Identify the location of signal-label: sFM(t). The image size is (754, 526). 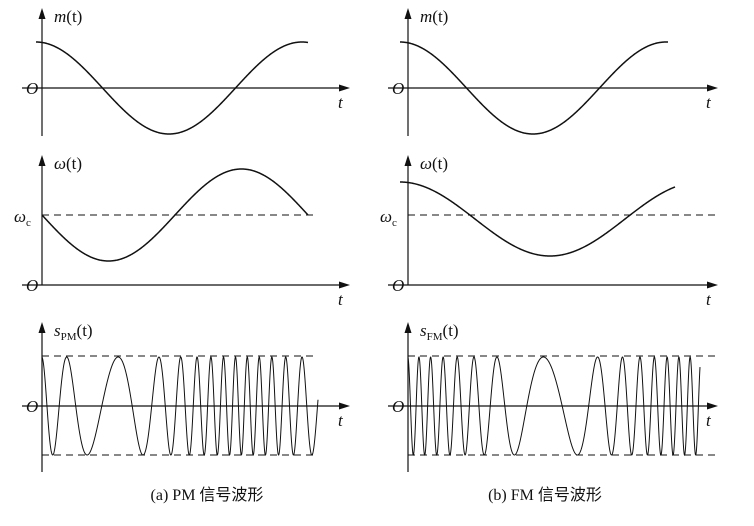
(439, 332).